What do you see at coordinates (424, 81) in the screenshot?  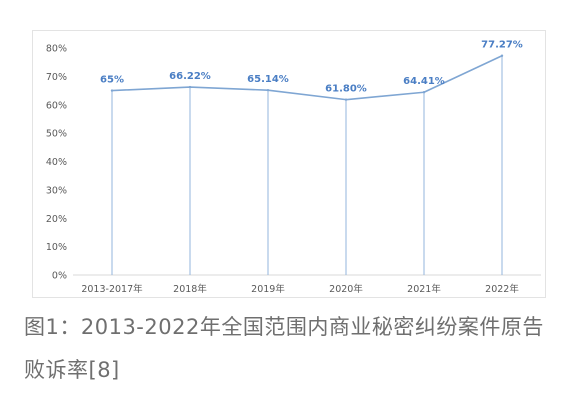 I see `data-label: 64.41%` at bounding box center [424, 81].